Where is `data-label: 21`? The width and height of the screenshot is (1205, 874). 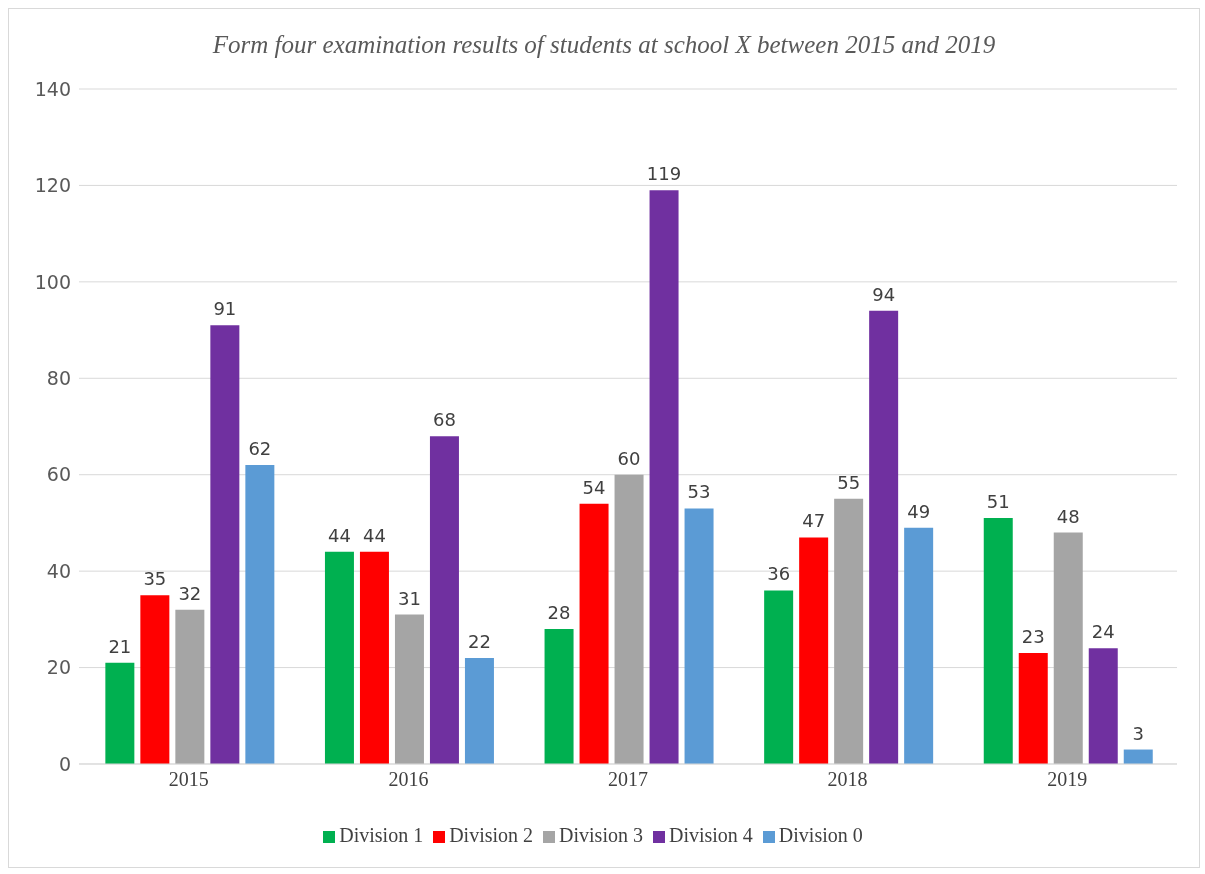
data-label: 21 is located at coordinates (120, 646).